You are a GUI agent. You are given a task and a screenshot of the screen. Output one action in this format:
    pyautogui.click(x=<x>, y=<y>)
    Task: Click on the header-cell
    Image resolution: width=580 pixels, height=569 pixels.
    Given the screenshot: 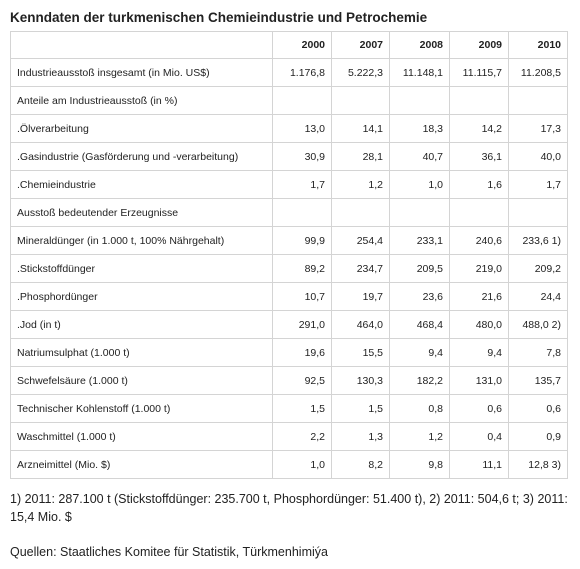 What is the action you would take?
    pyautogui.click(x=141, y=45)
    